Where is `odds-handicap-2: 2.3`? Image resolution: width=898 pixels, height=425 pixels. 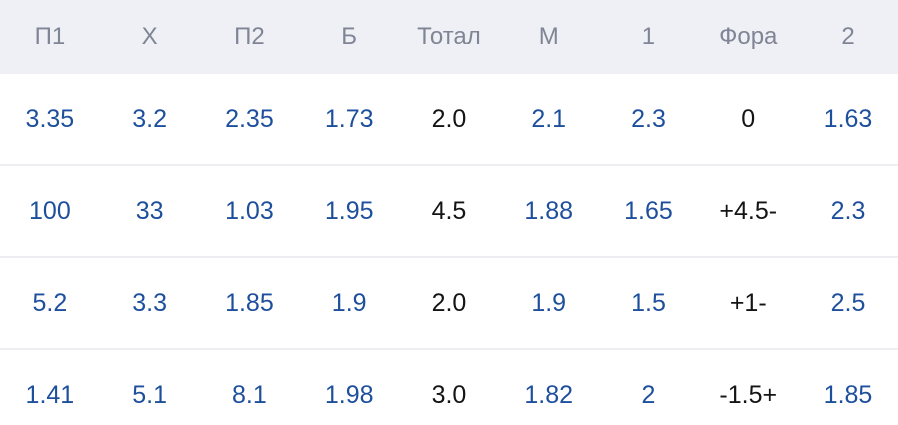
odds-handicap-2: 2.3 is located at coordinates (848, 210).